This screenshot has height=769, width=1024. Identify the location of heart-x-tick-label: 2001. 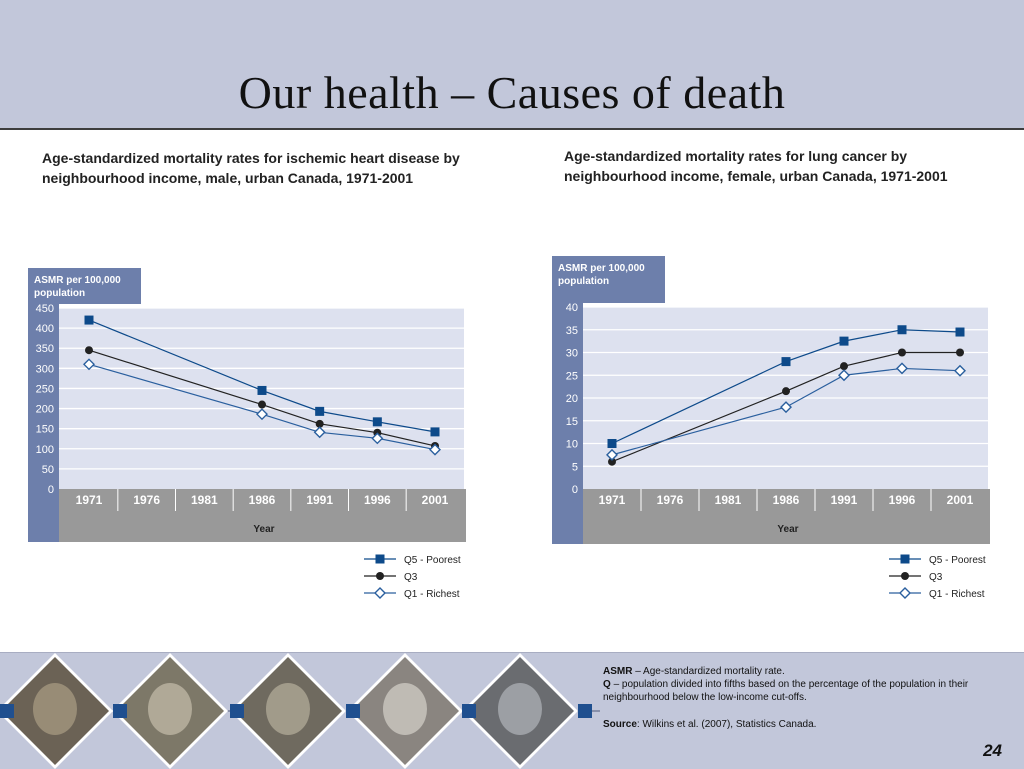
(435, 500).